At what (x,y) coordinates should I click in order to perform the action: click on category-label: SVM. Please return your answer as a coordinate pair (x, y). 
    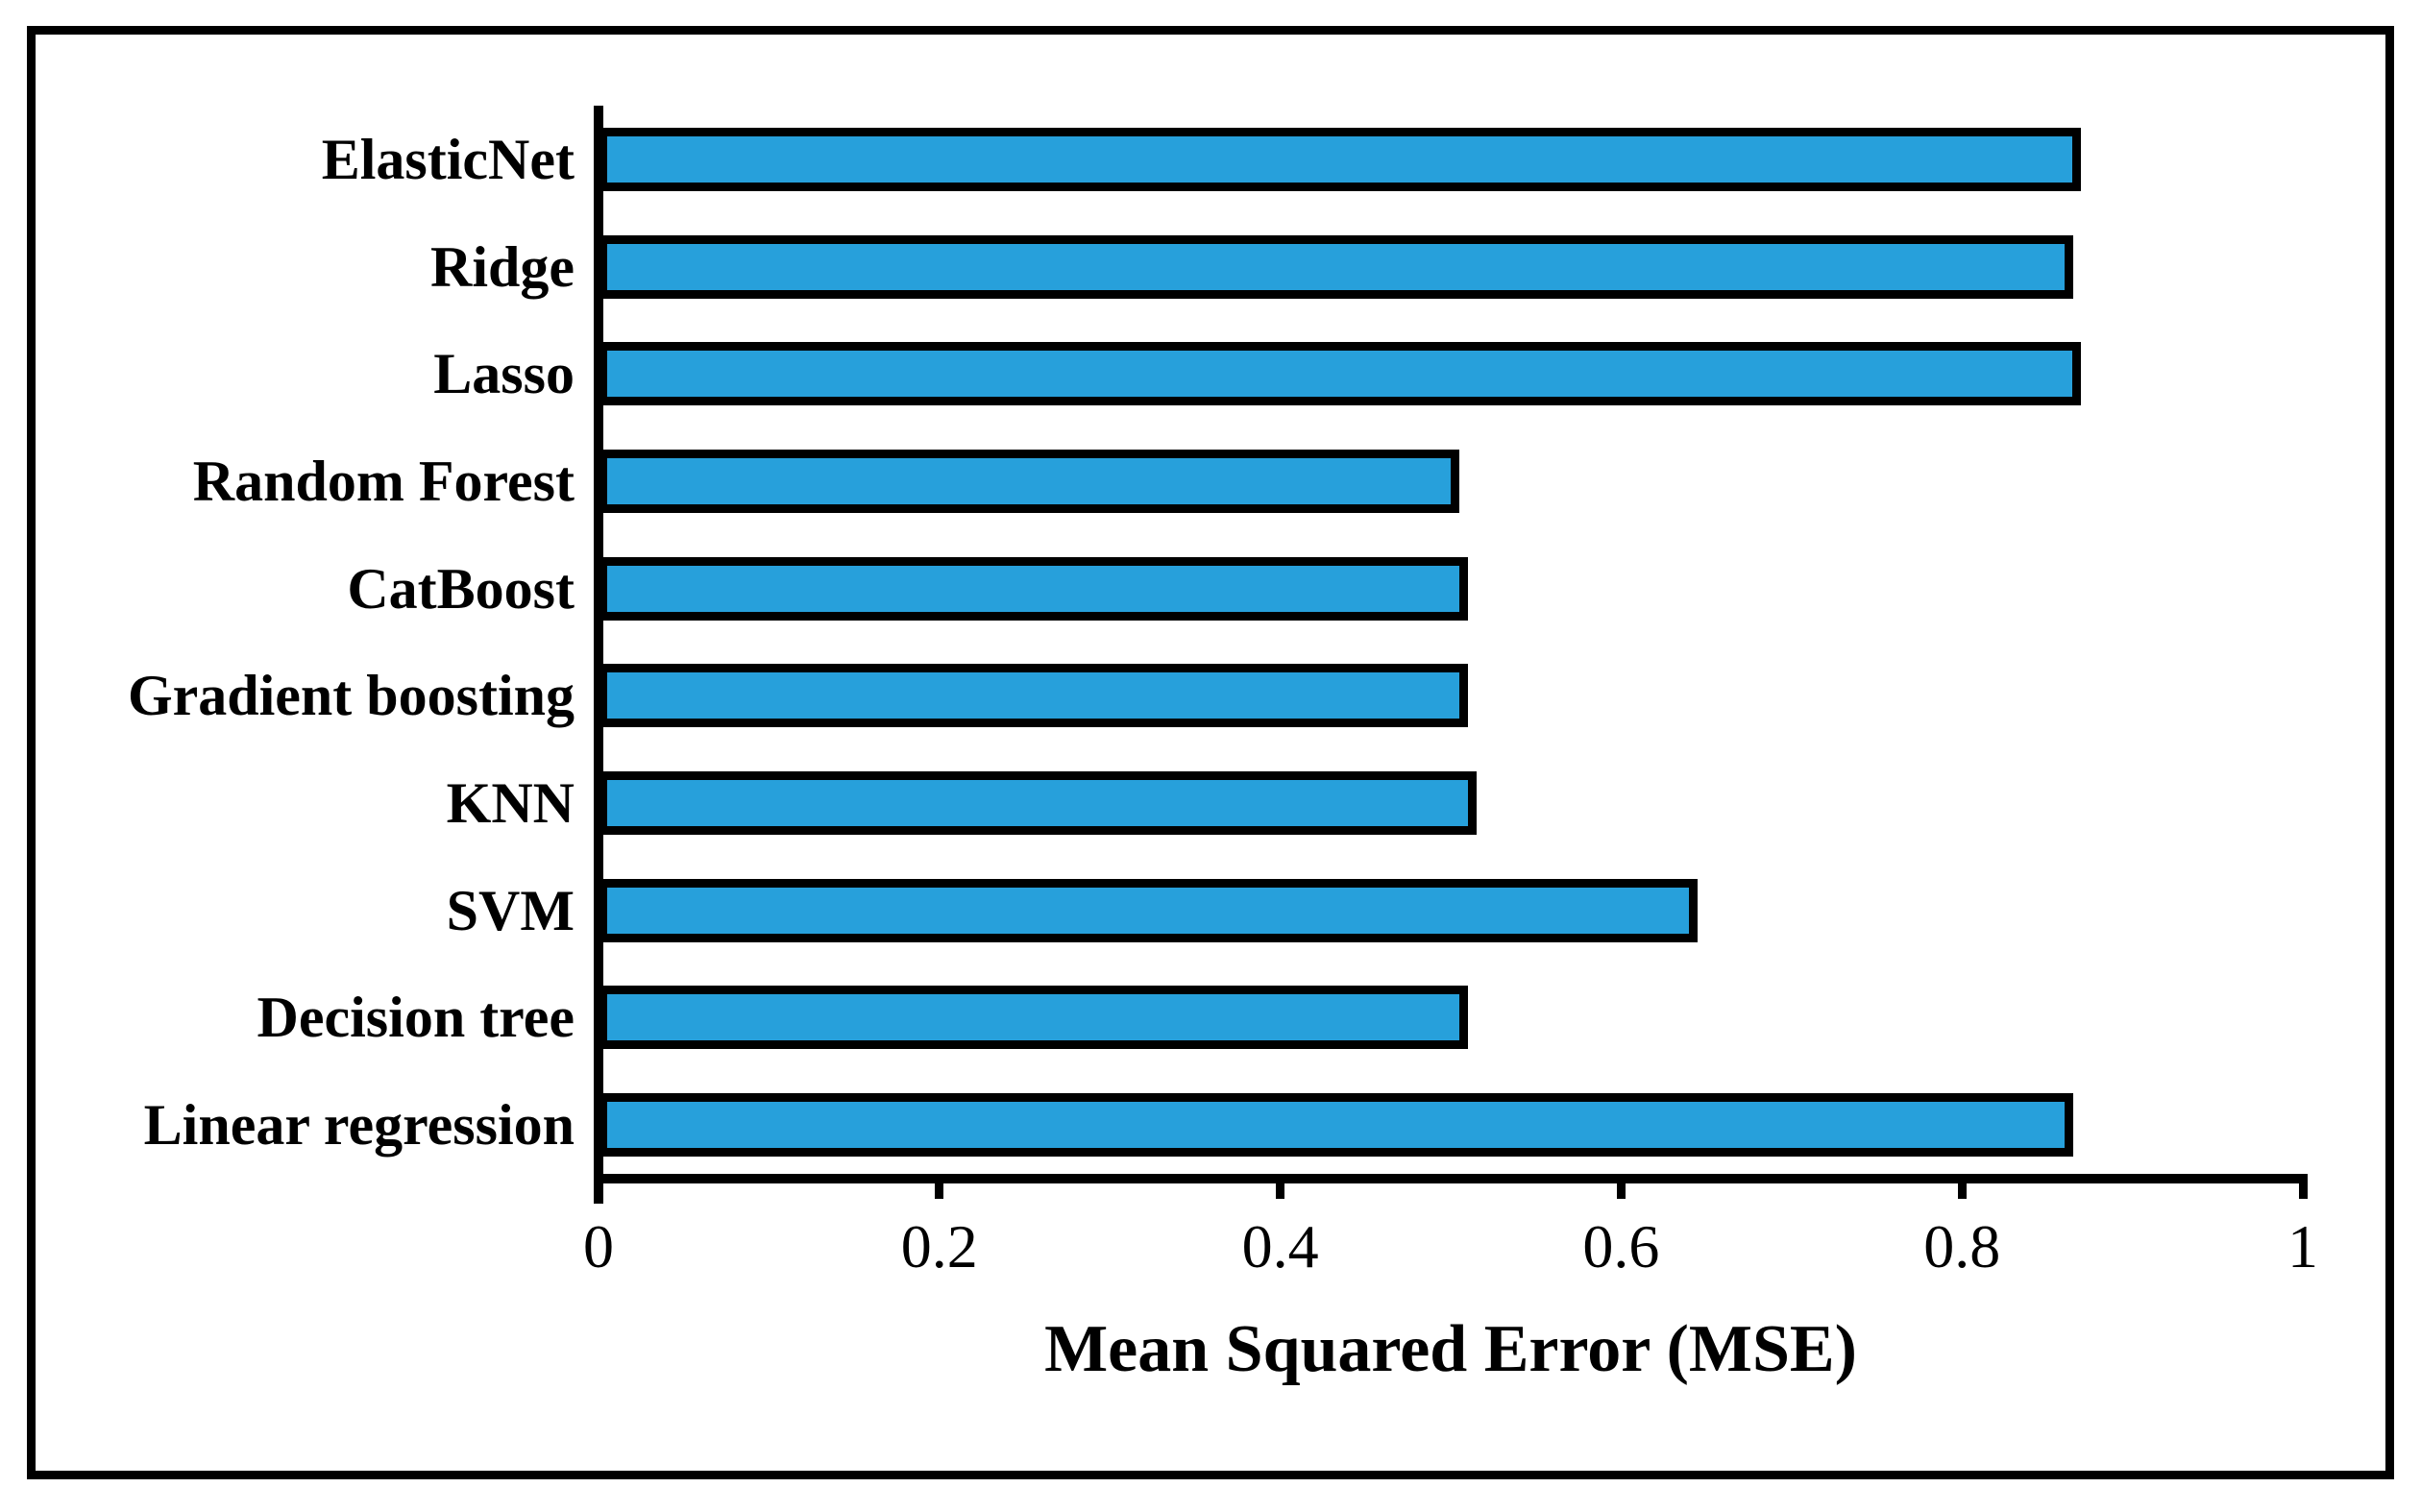
    Looking at the image, I should click on (511, 910).